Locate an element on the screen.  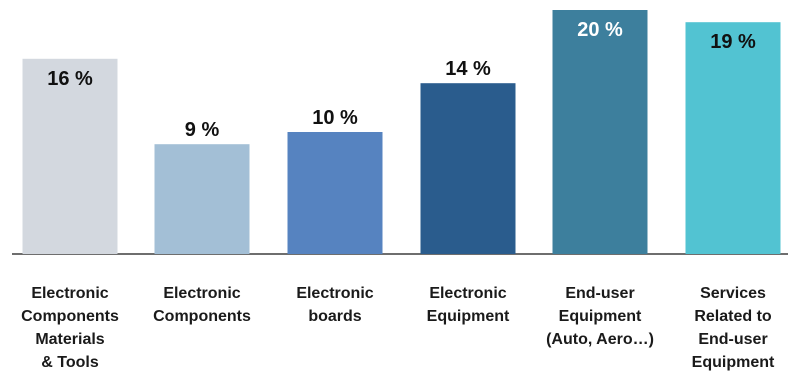
category-label-2-line-2: Components is located at coordinates (202, 316).